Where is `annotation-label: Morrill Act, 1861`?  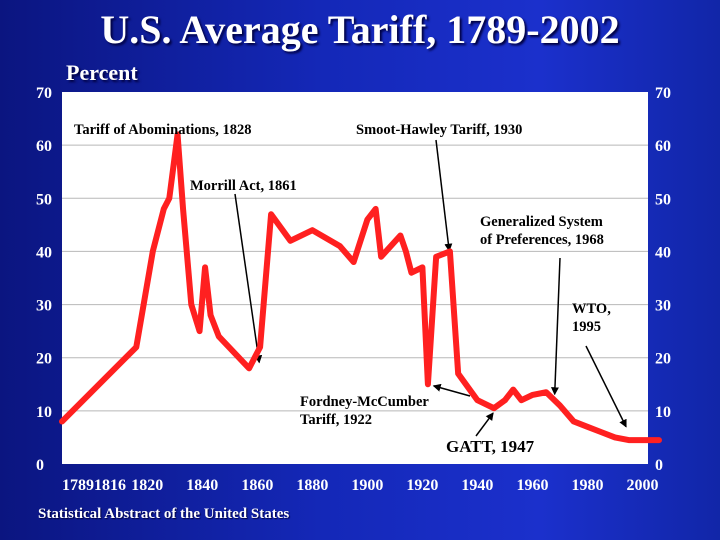 annotation-label: Morrill Act, 1861 is located at coordinates (243, 186).